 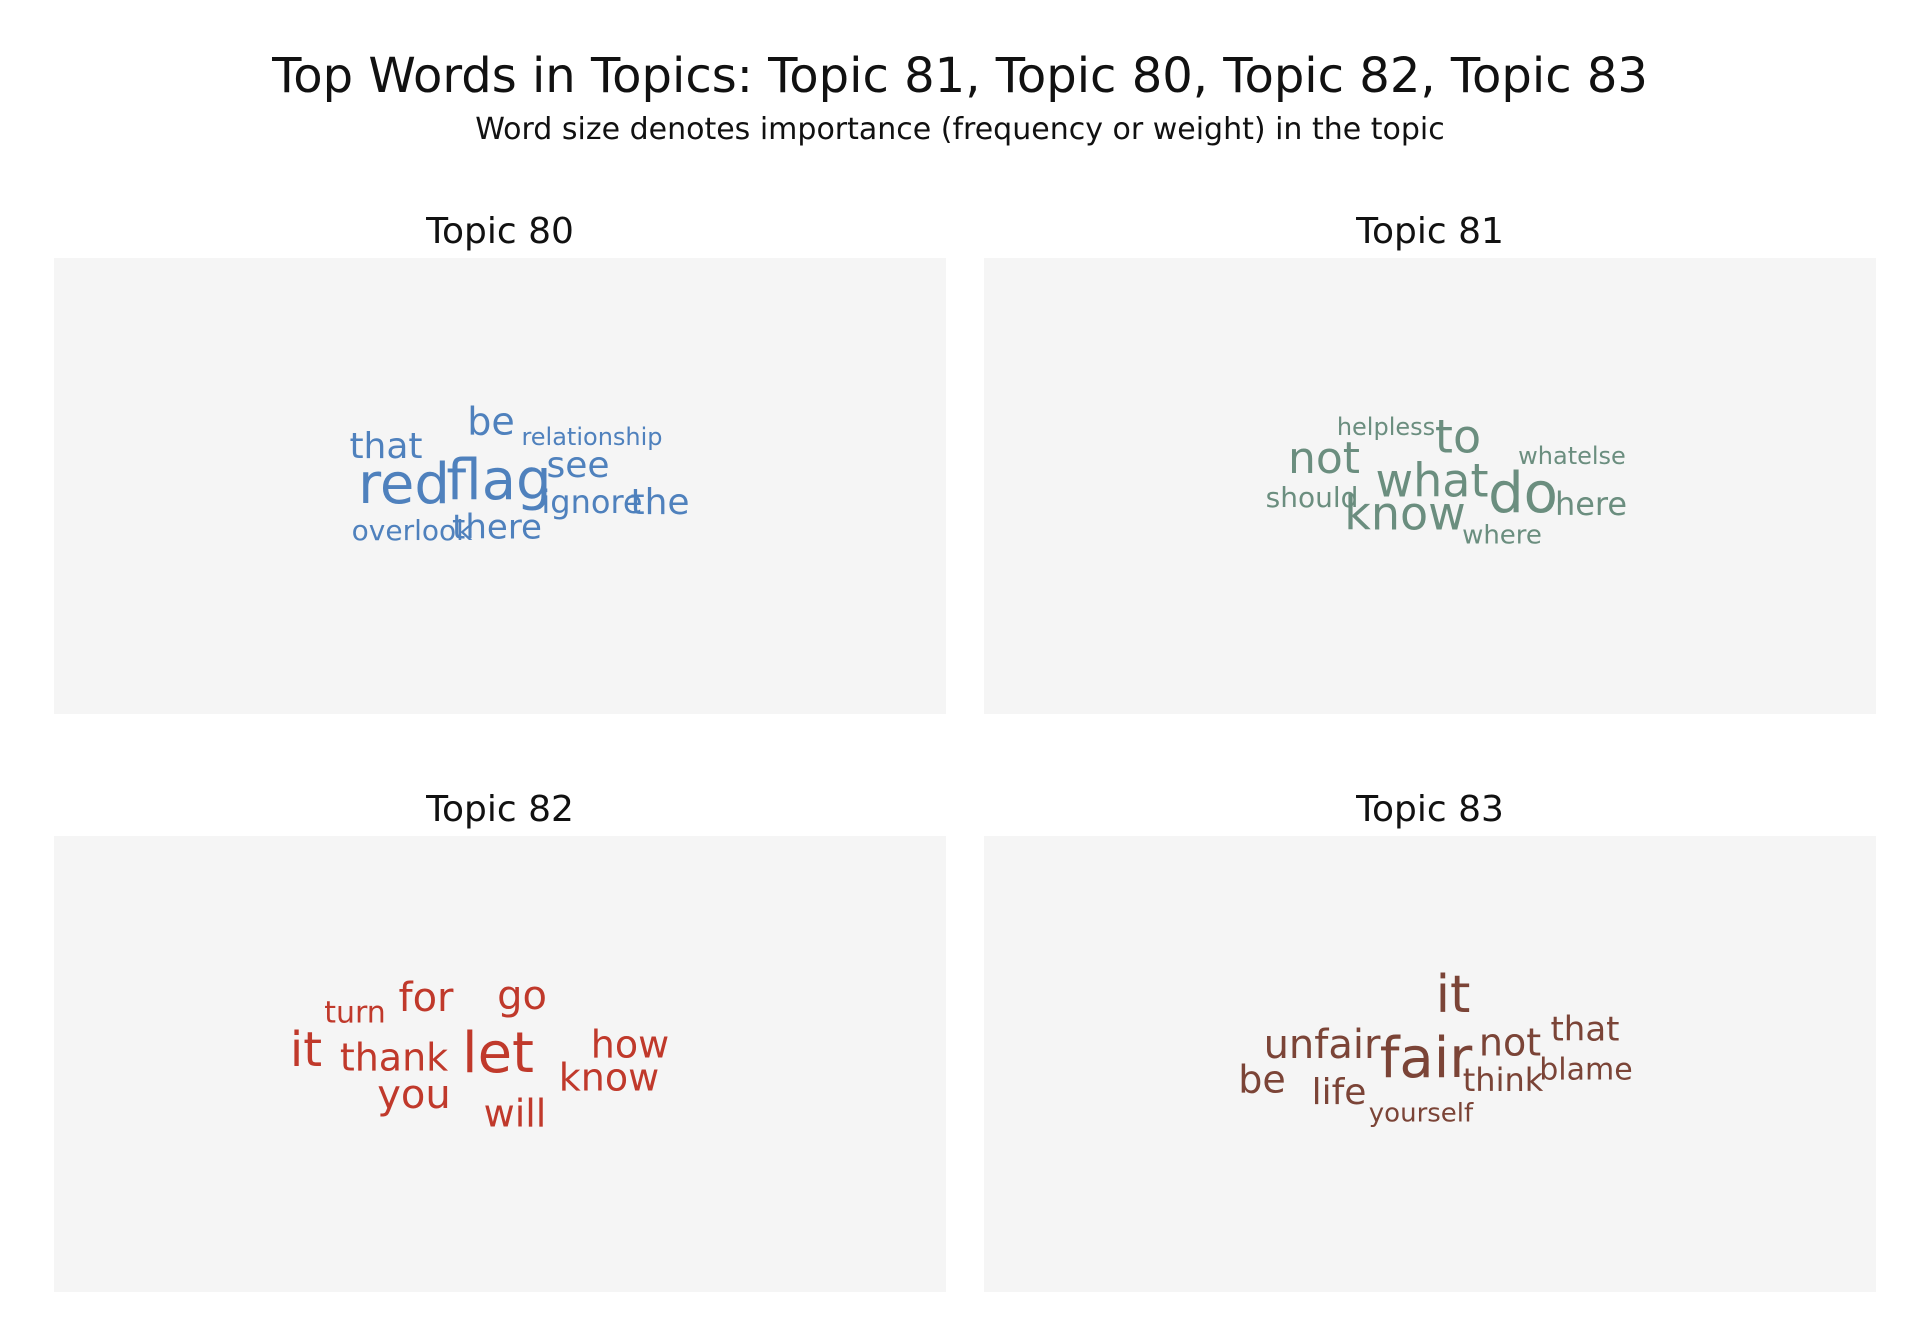 What do you see at coordinates (591, 437) in the screenshot?
I see `cloud-word: relationship` at bounding box center [591, 437].